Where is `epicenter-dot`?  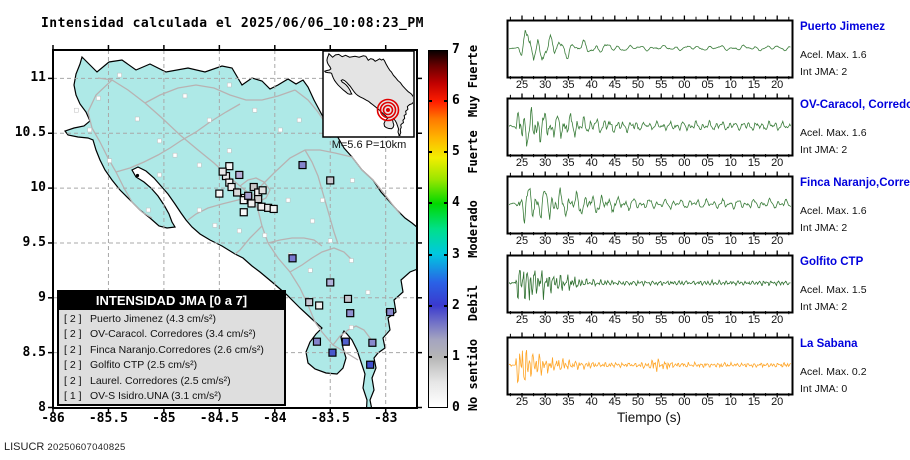 epicenter-dot is located at coordinates (388, 110).